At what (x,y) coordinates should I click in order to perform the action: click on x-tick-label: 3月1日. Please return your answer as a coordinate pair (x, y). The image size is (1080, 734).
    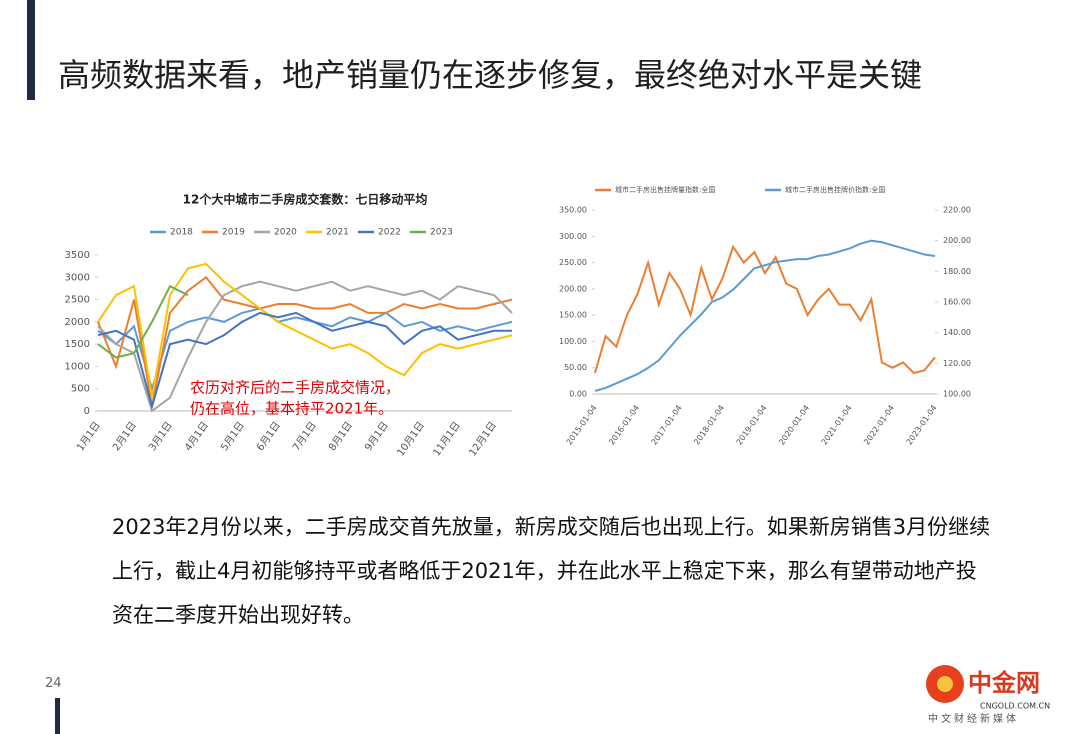
    Looking at the image, I should click on (160, 437).